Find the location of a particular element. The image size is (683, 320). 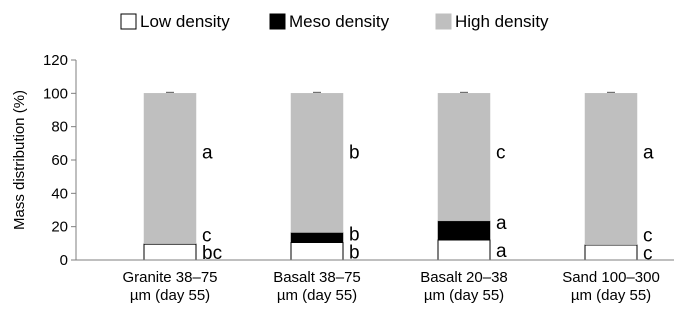

x-tick-label: Granite 38–75 µm (day 55) is located at coordinates (169, 286).